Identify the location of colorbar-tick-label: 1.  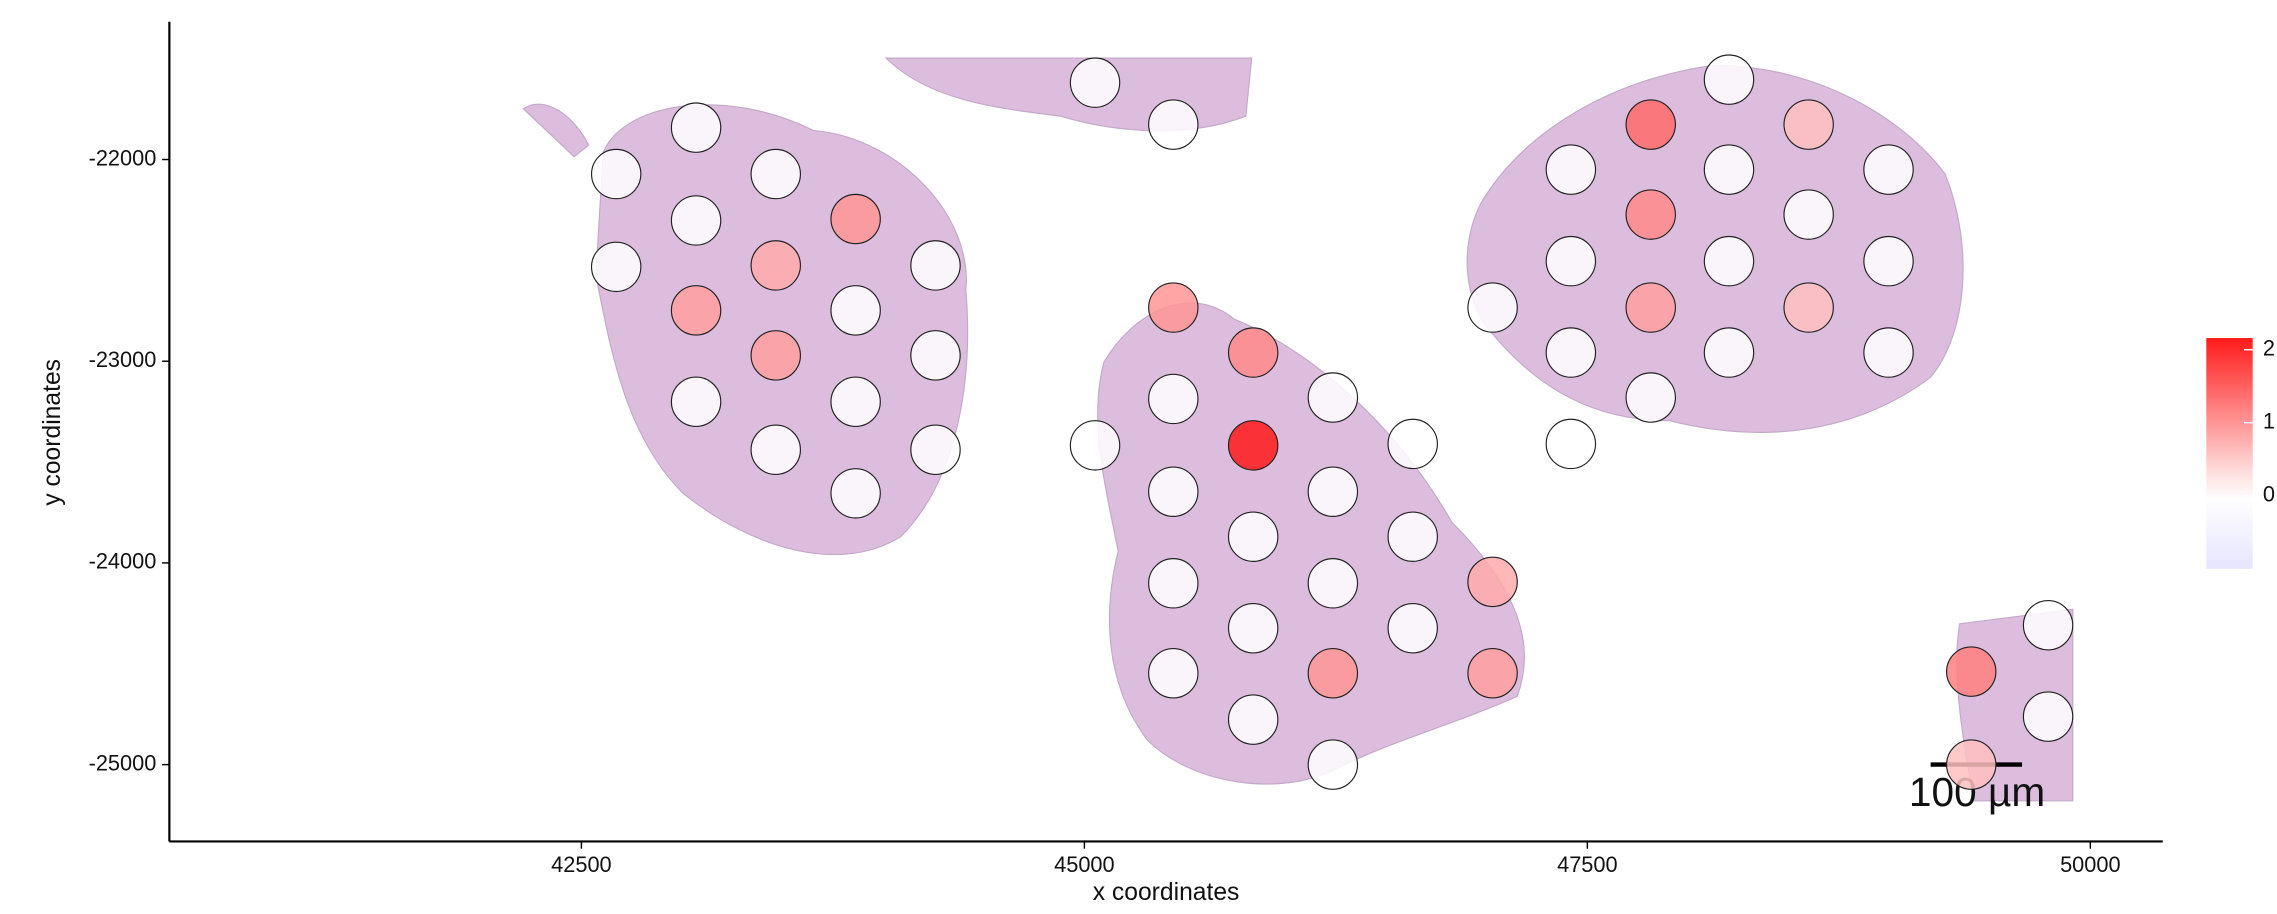
(2269, 420).